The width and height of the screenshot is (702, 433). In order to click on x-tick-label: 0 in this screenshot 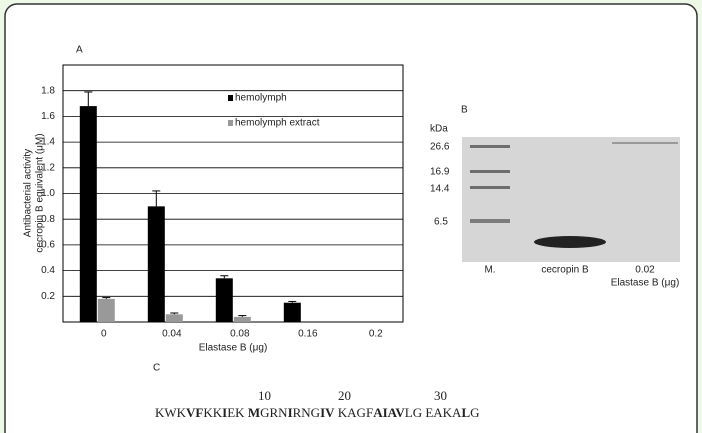, I will do `click(104, 334)`.